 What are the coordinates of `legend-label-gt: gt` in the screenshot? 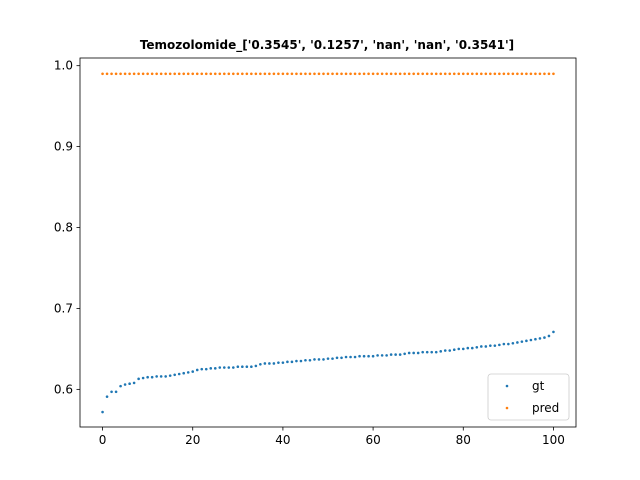 It's located at (538, 386).